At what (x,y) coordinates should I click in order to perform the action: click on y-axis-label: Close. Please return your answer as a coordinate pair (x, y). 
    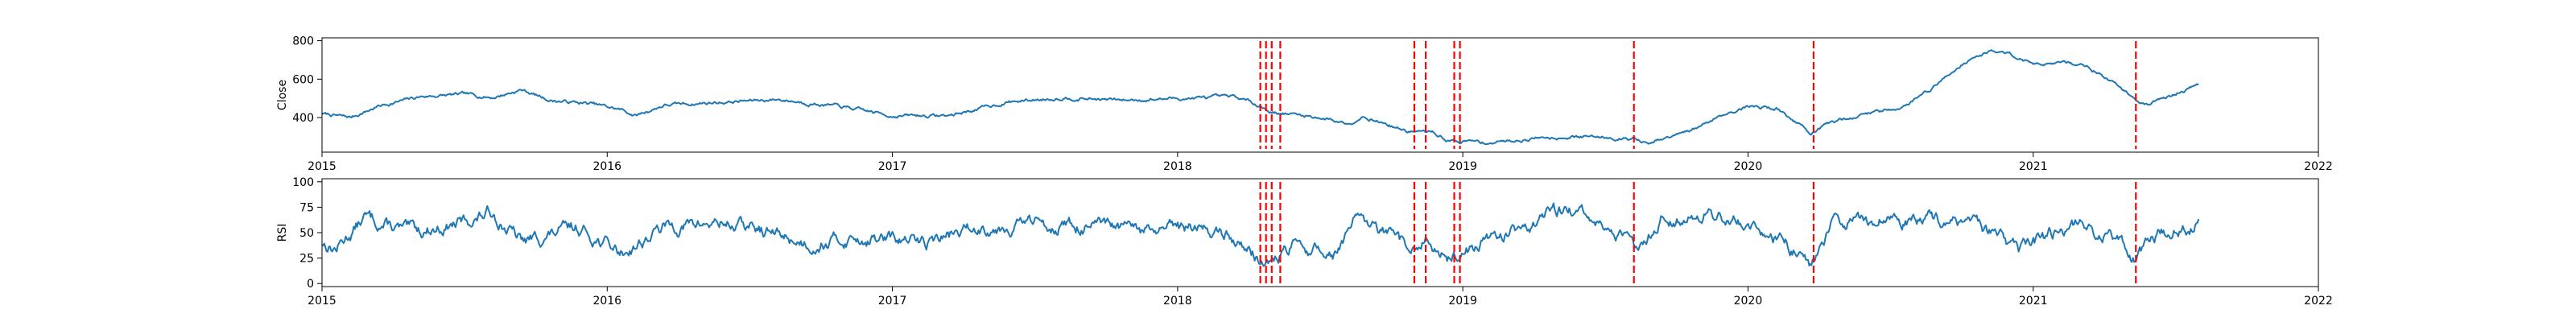
    Looking at the image, I should click on (282, 95).